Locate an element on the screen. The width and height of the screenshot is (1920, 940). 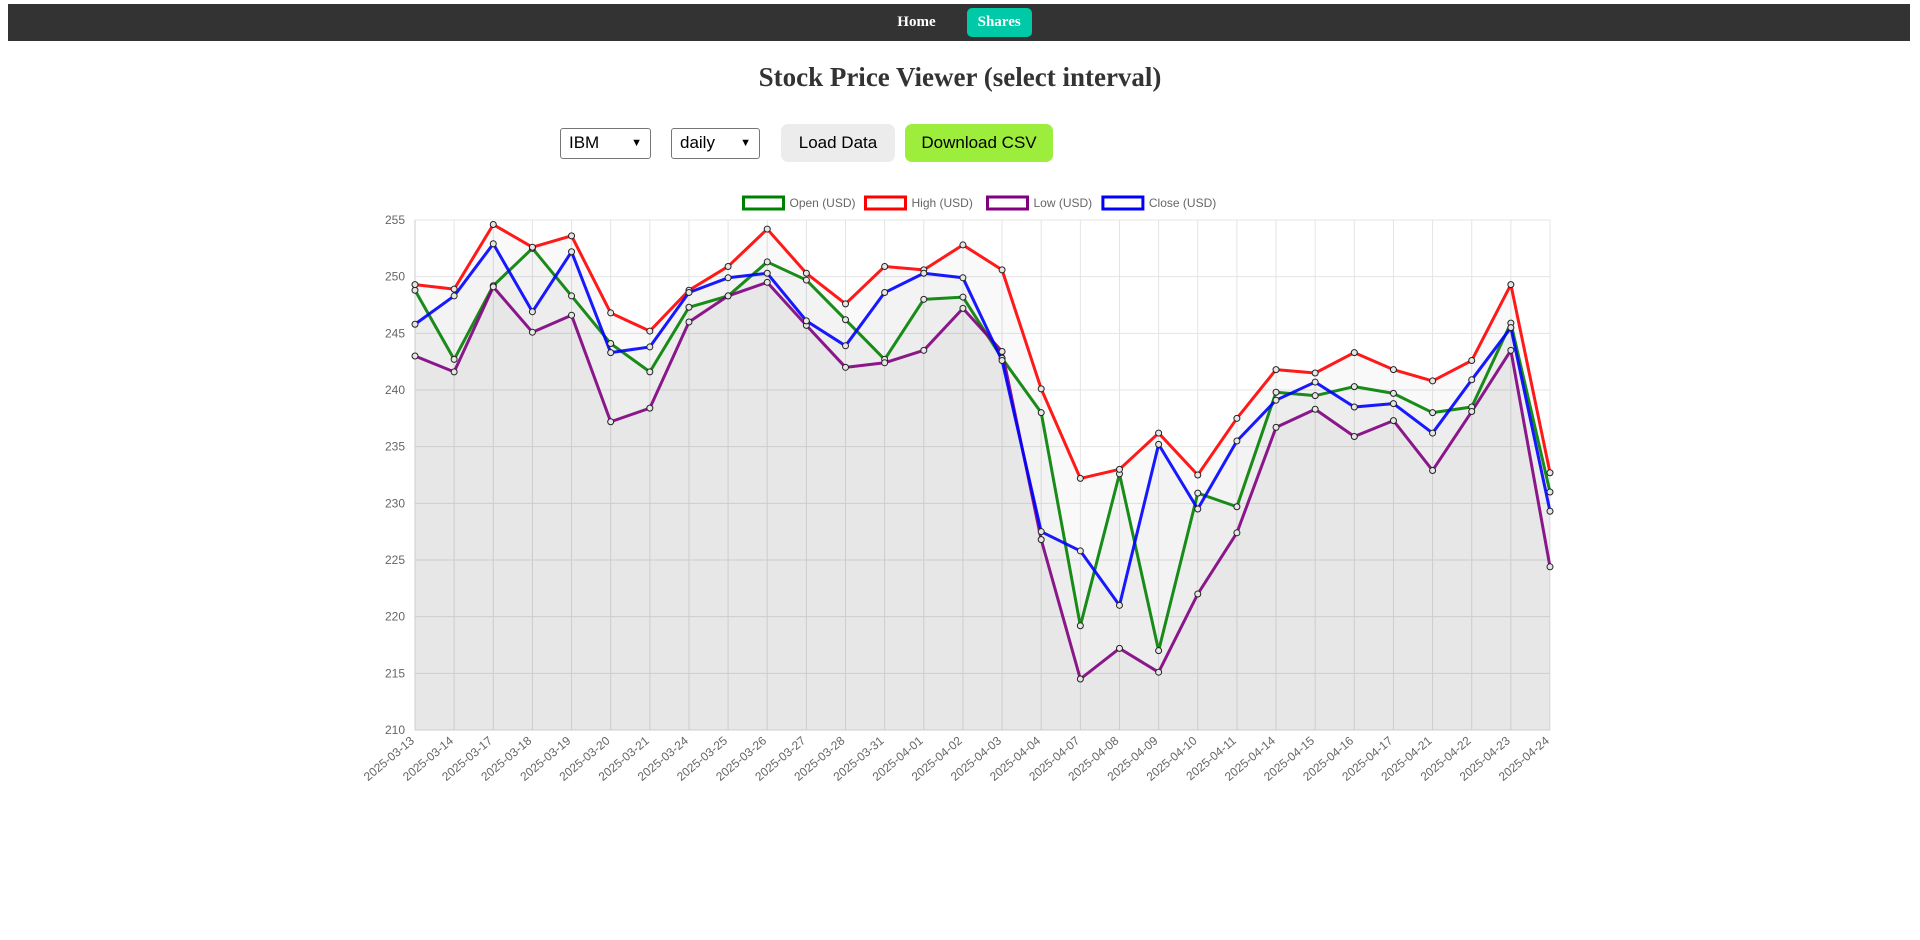
interval-select: daily ▼ is located at coordinates (715, 143).